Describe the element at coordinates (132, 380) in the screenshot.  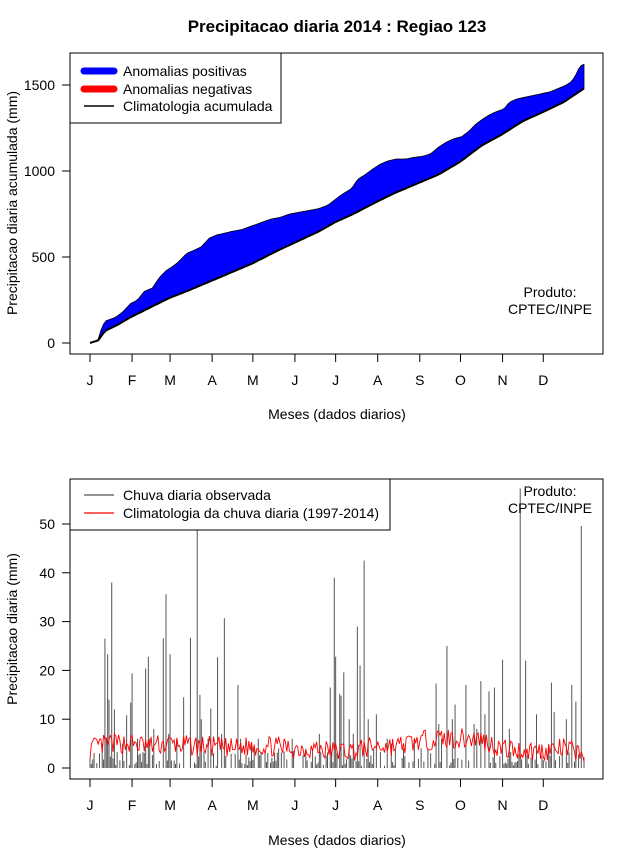
I see `accumulated-x-tick-label: F` at that location.